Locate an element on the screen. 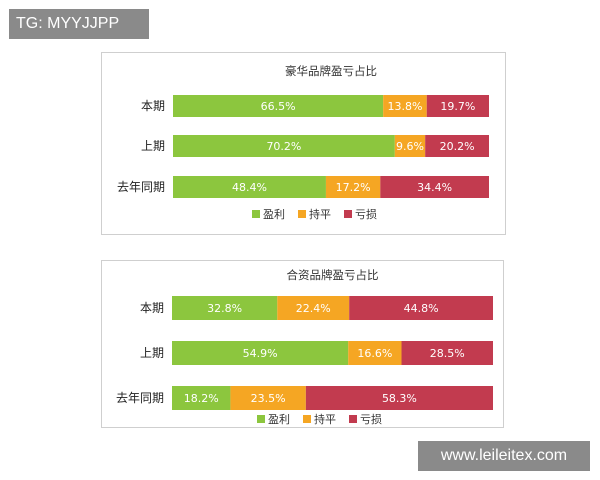 This screenshot has height=480, width=600. data-label: 22.4% is located at coordinates (313, 308).